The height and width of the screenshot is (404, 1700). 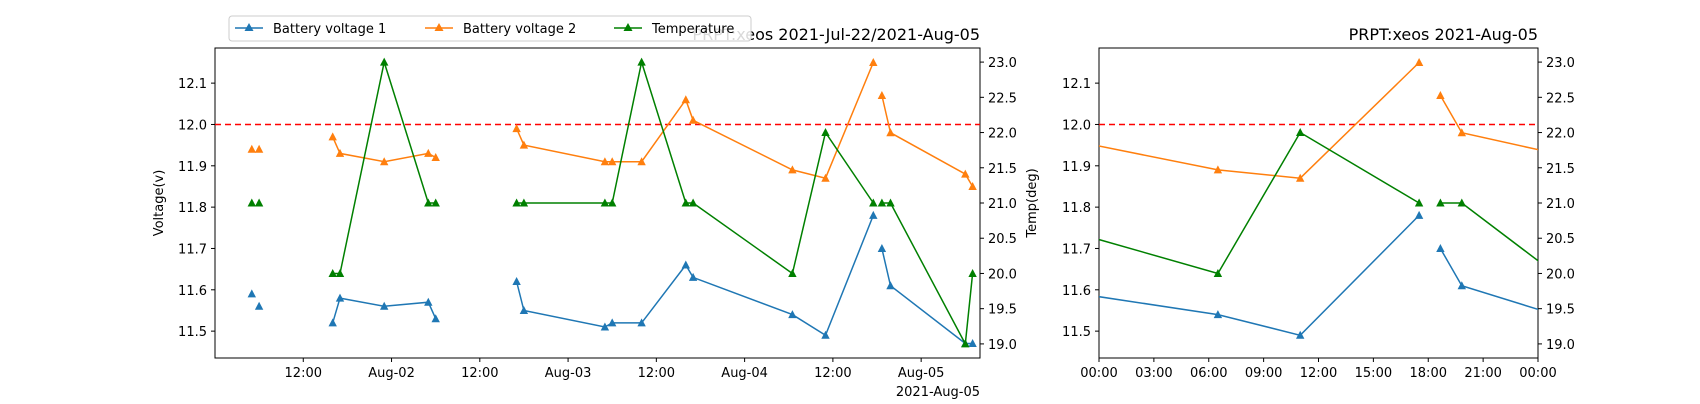 I want to click on main-x-tick-label: Aug-03, so click(x=568, y=373).